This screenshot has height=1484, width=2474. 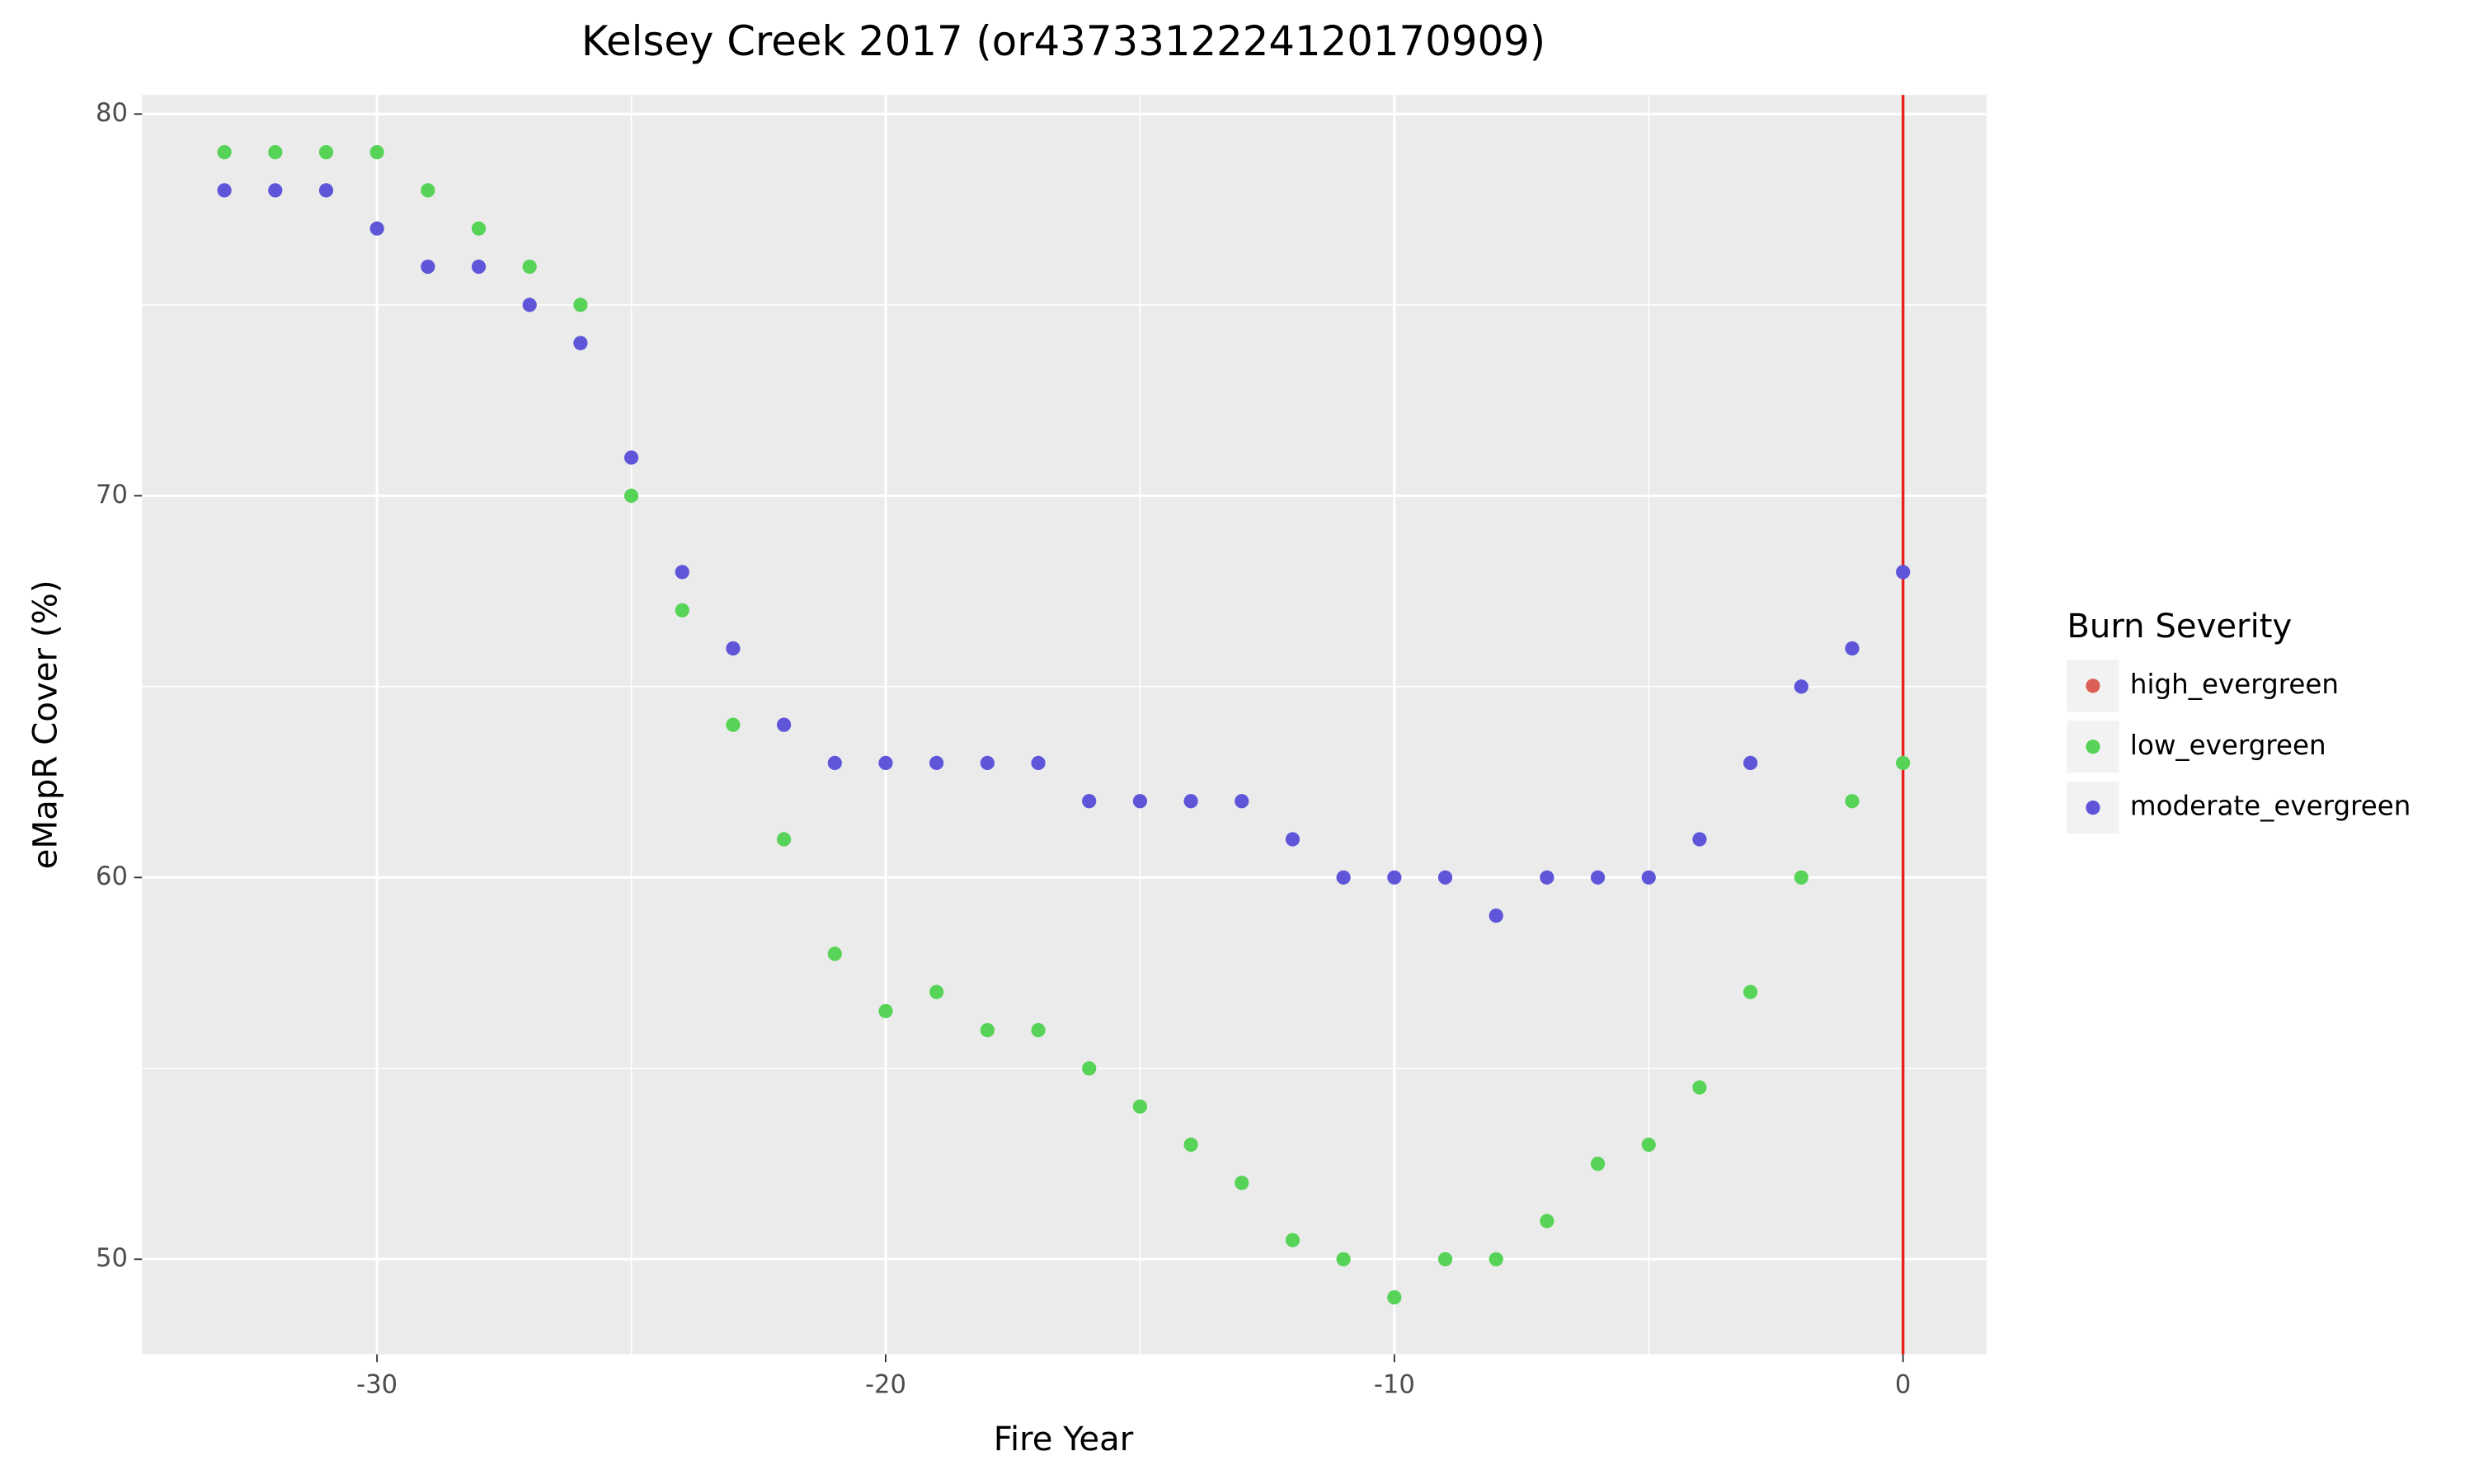 I want to click on y-tick-label: 60, so click(x=112, y=876).